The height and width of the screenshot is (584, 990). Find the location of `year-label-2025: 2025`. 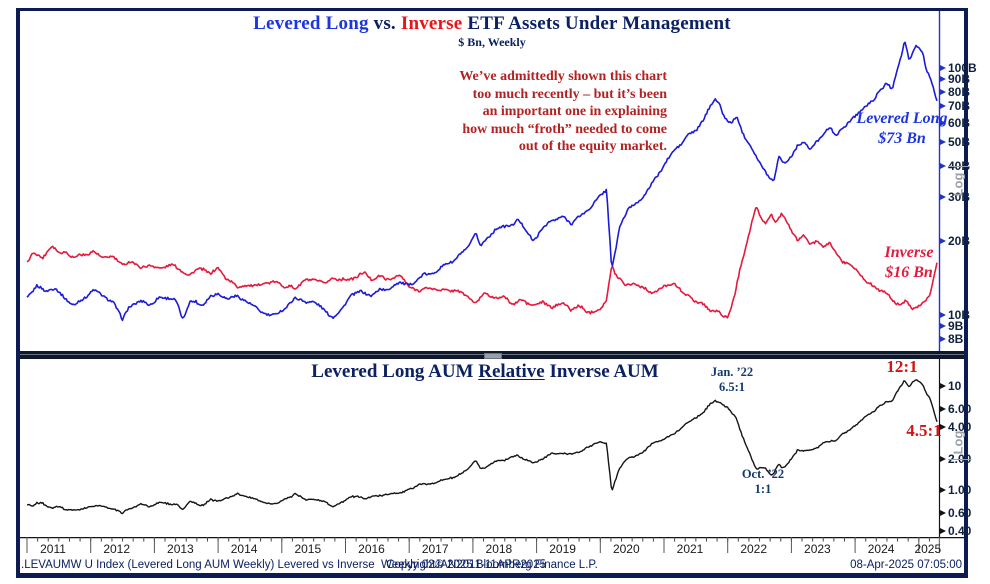

year-label-2025: 2025 is located at coordinates (928, 549).